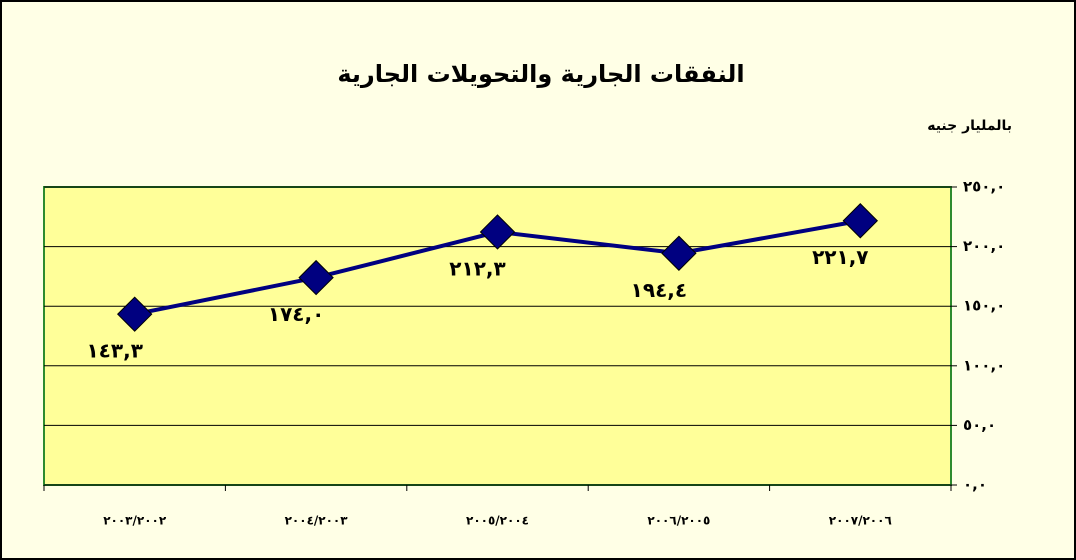 This screenshot has width=1076, height=560. I want to click on y-tick-label: ١٠٠,٠, so click(984, 365).